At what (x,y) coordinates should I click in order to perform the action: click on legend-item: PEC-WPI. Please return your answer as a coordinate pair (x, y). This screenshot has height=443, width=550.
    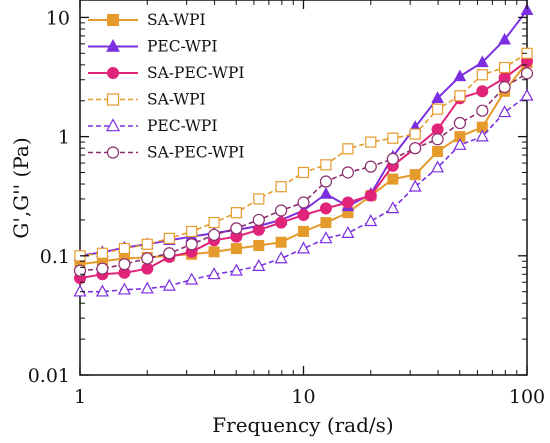
    Looking at the image, I should click on (152, 126).